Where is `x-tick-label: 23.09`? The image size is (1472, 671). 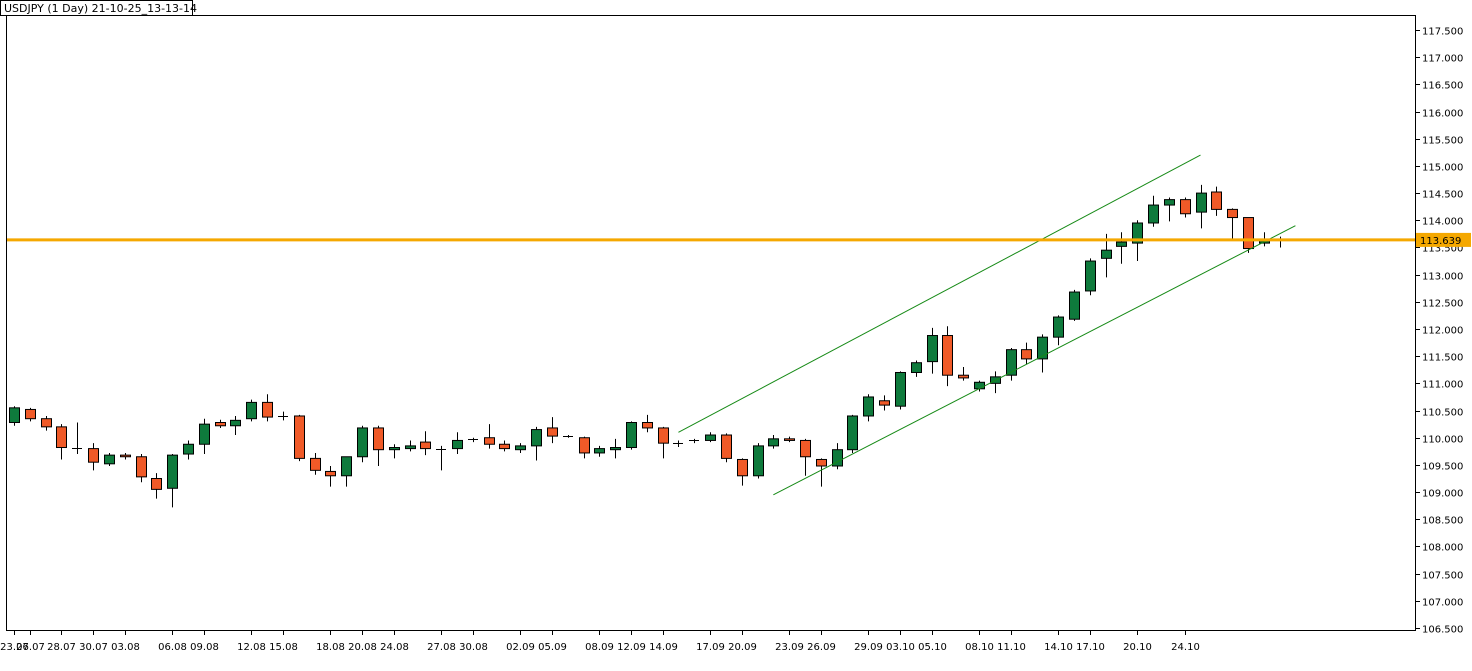
x-tick-label: 23.09 is located at coordinates (789, 647).